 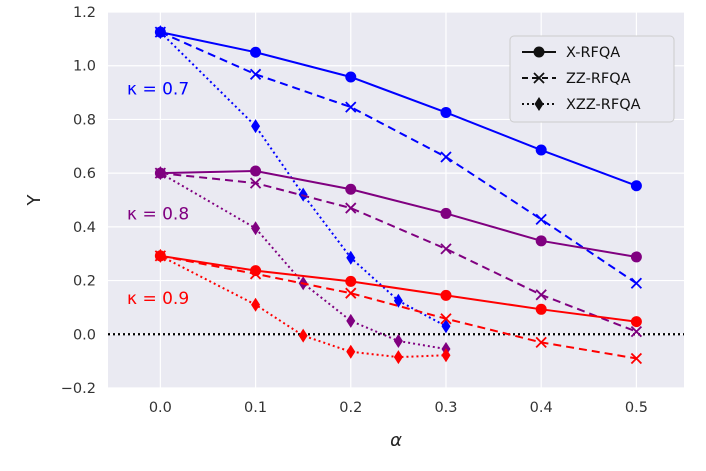 What do you see at coordinates (158, 90) in the screenshot?
I see `kappa-label: κ = 0.7` at bounding box center [158, 90].